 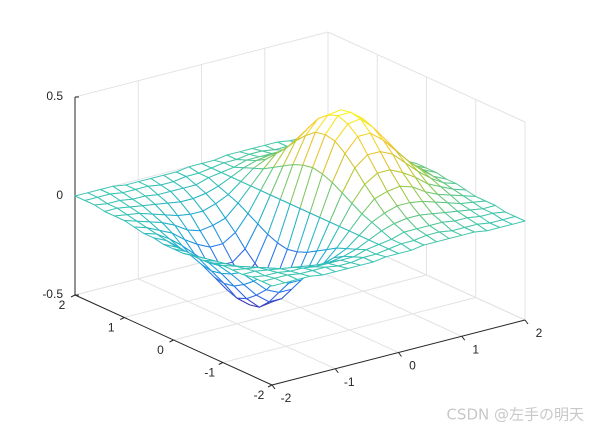 I want to click on mesh-face, so click(x=273, y=282).